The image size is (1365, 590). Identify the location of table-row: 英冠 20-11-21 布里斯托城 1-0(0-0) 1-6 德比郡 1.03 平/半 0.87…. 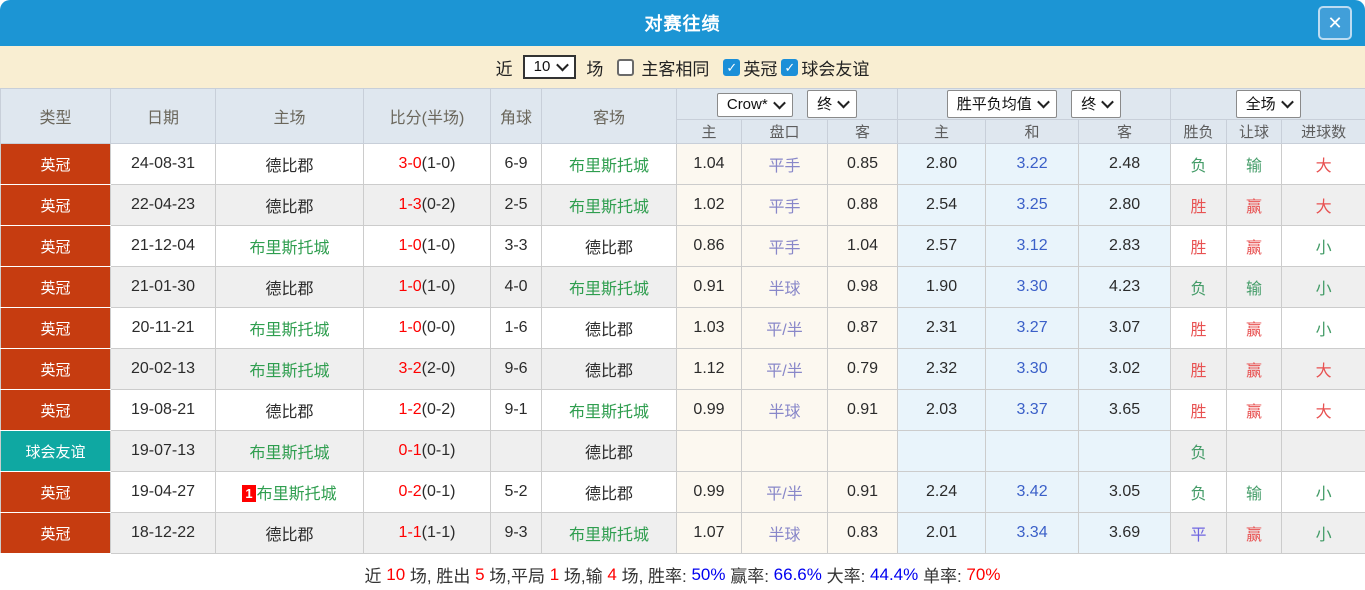
(682, 328).